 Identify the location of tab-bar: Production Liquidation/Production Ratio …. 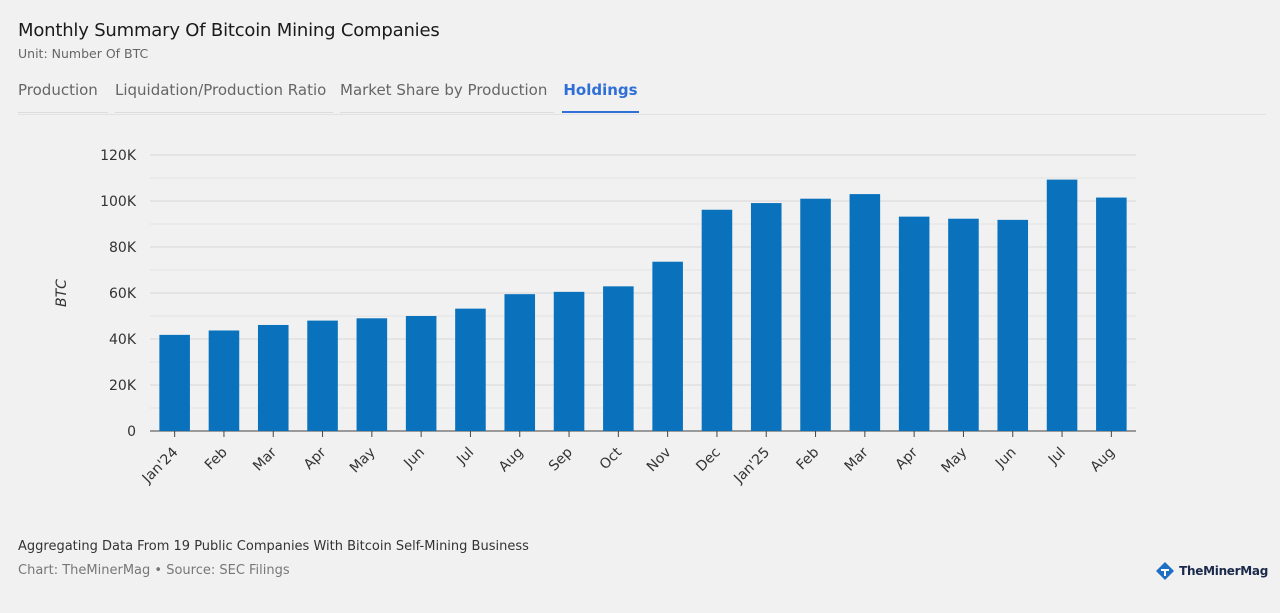
(642, 96).